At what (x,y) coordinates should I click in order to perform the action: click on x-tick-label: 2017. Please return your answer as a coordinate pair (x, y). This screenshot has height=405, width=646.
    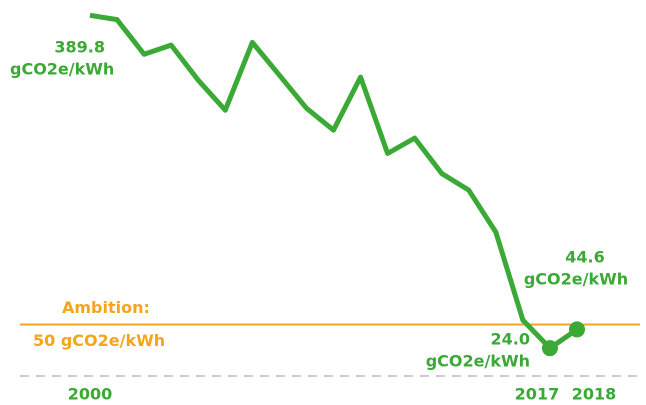
    Looking at the image, I should click on (537, 394).